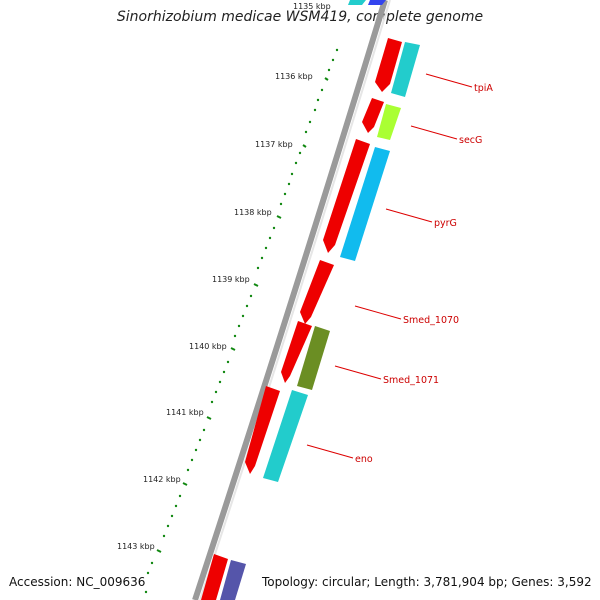  Describe the element at coordinates (445, 223) in the screenshot. I see `gene-label-pyrG: pyrG` at that location.